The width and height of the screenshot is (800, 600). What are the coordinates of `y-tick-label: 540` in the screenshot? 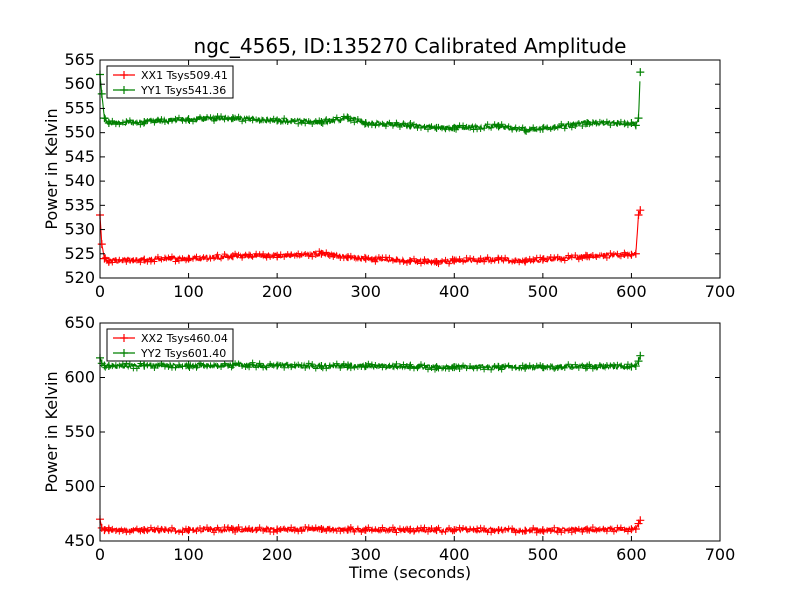 It's located at (79, 180).